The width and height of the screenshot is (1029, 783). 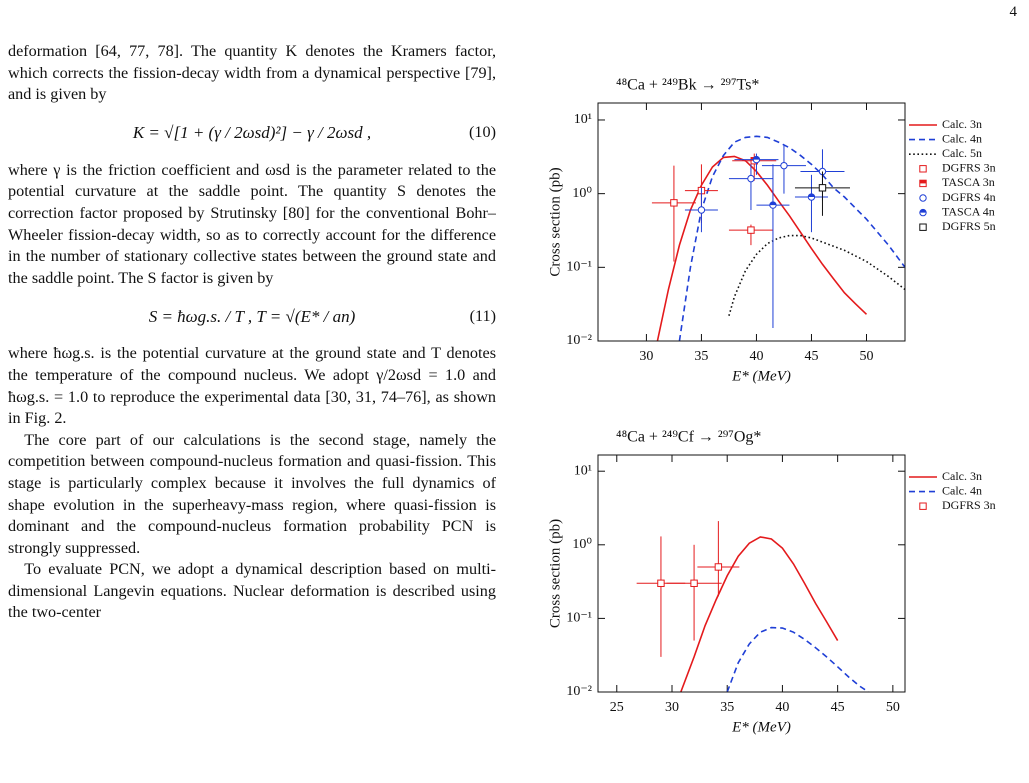 I want to click on equation-number: (10), so click(x=482, y=131).